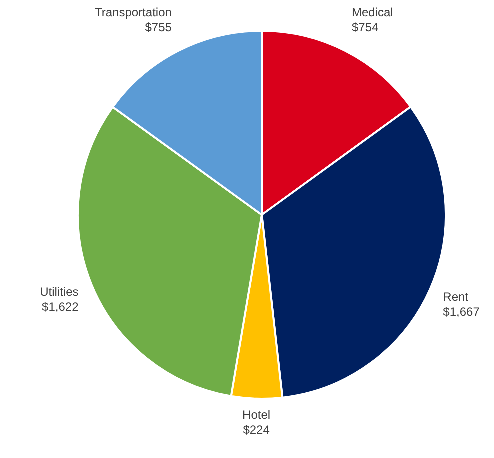 The height and width of the screenshot is (458, 494). What do you see at coordinates (373, 13) in the screenshot?
I see `slice-label: Medical` at bounding box center [373, 13].